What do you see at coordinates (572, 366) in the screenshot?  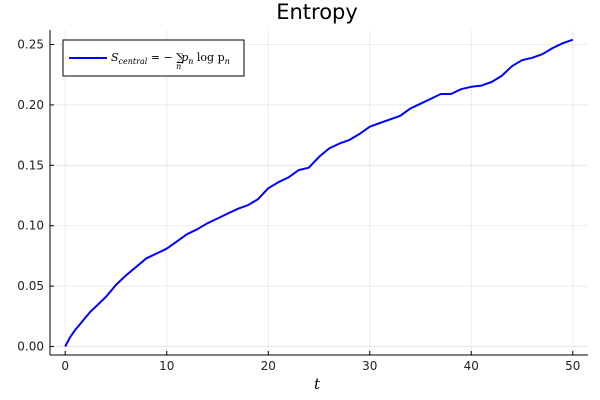 I see `x-tick-label: 50` at bounding box center [572, 366].